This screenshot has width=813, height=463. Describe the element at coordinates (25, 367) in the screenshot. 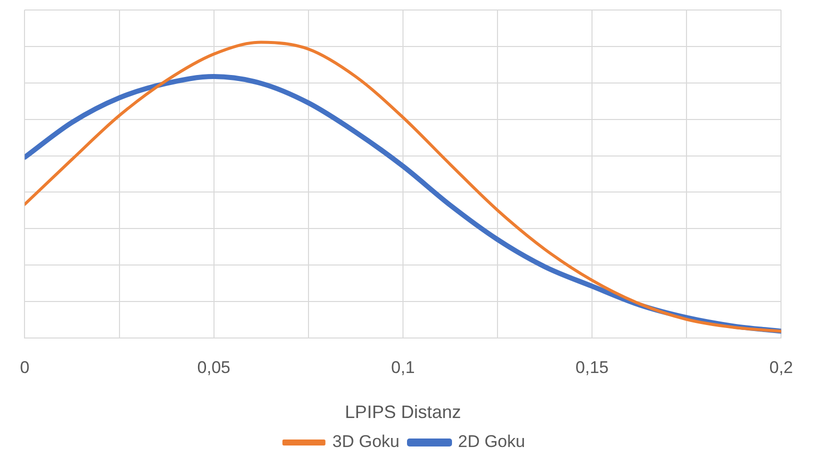

I see `x-tick-label: 0` at that location.